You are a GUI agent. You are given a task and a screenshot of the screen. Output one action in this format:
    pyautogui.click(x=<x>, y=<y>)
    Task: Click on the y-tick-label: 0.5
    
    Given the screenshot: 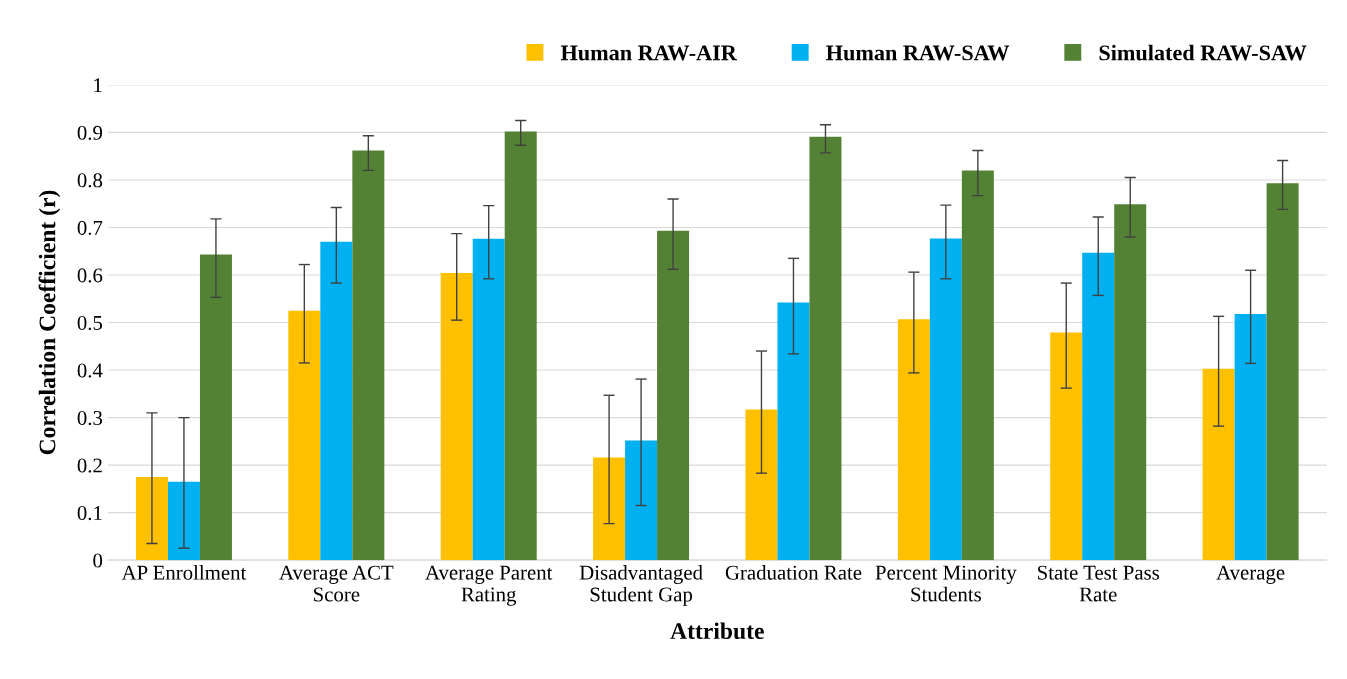 What is the action you would take?
    pyautogui.click(x=90, y=323)
    